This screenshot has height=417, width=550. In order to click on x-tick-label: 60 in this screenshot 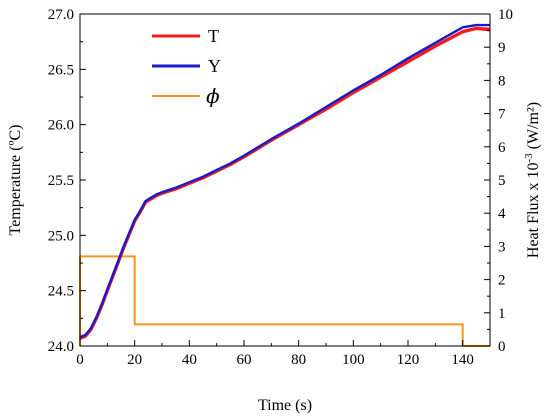, I will do `click(244, 360)`.